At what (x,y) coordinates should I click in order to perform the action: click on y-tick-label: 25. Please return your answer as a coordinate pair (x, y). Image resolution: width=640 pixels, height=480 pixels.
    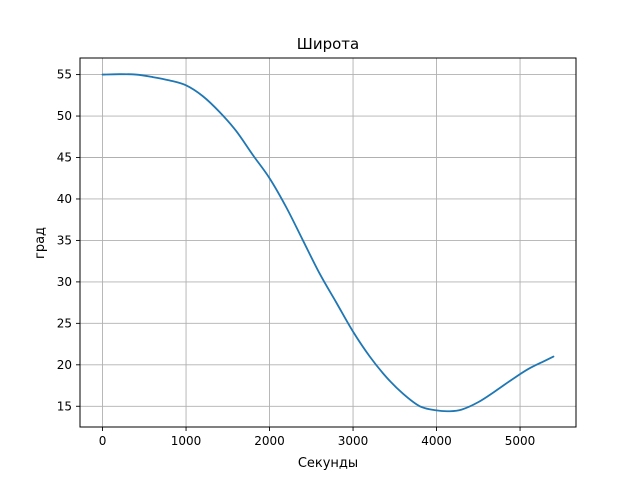
    Looking at the image, I should click on (64, 323).